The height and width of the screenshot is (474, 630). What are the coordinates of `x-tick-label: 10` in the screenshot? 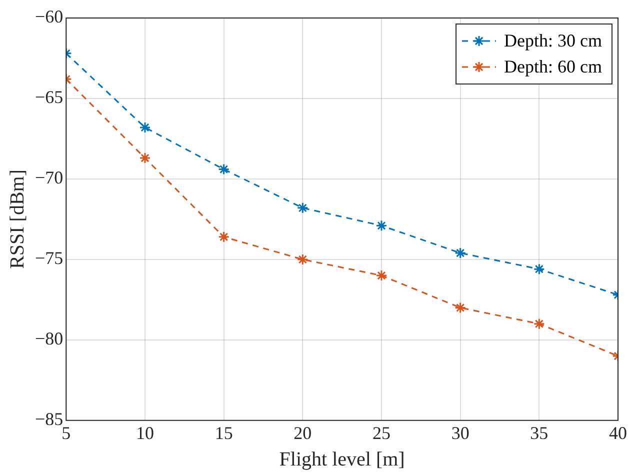 It's located at (145, 432).